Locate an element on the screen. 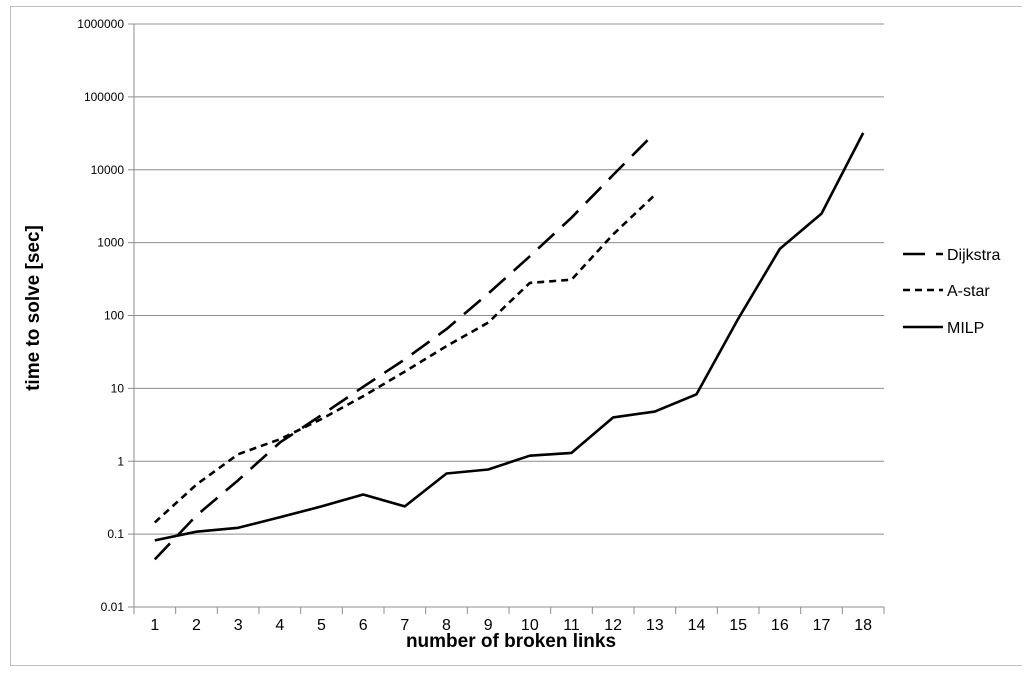  x-tick-label: 16 is located at coordinates (780, 625).